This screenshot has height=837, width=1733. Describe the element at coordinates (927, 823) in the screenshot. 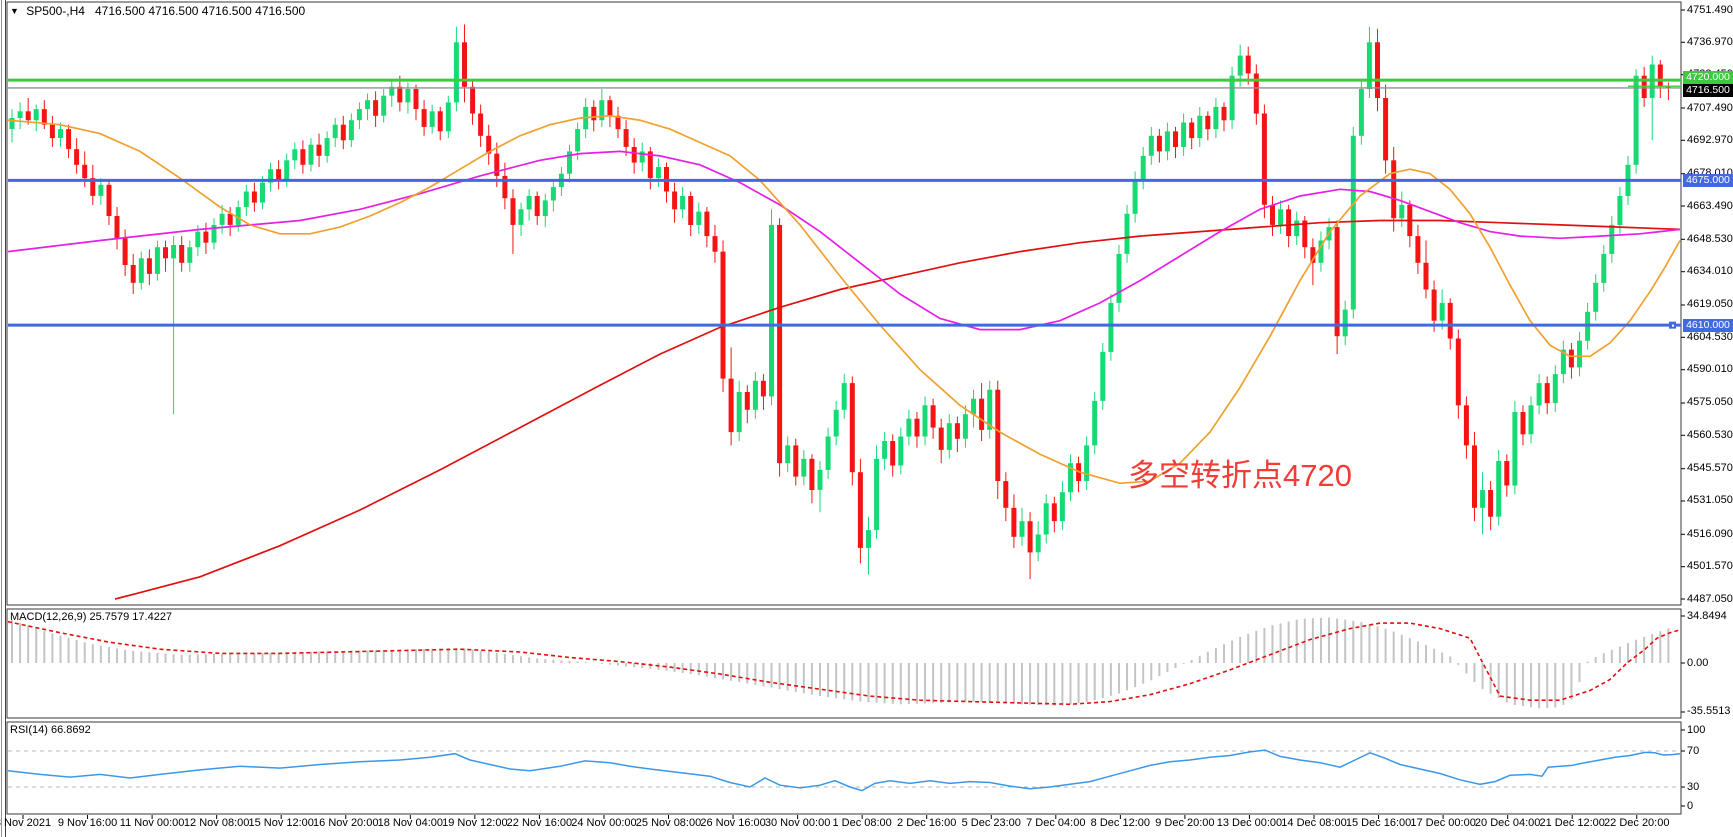

I see `time-axis-label: 2 Dec 16:00` at that location.